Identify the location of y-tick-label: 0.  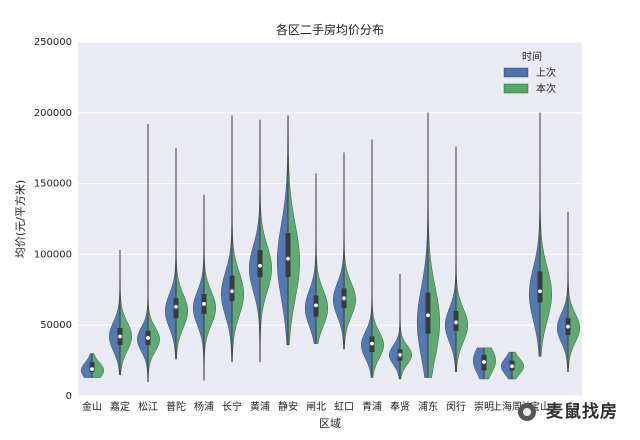
(69, 396).